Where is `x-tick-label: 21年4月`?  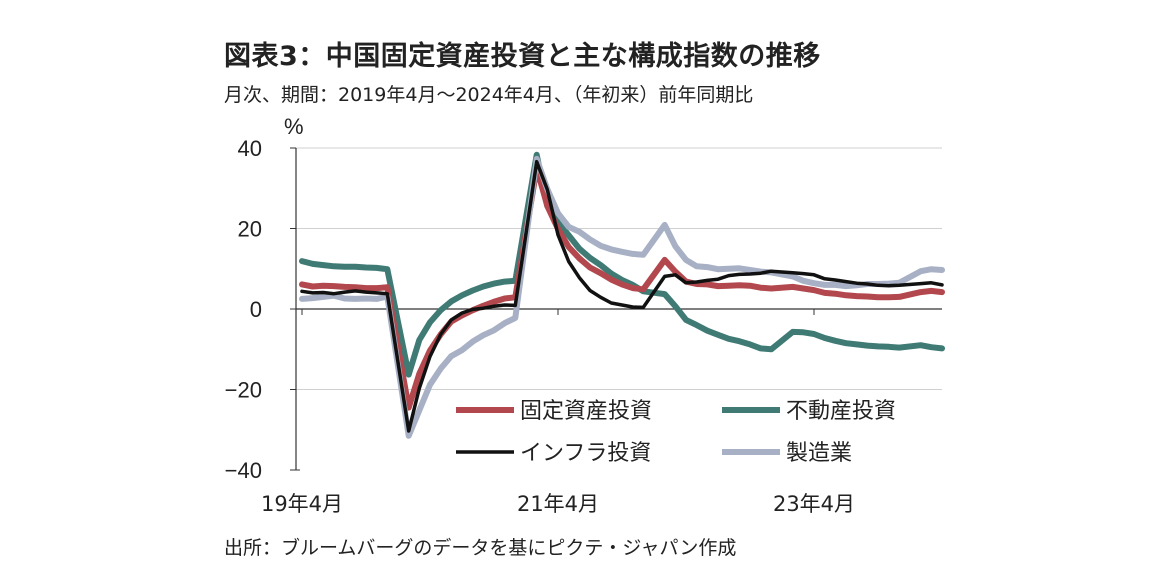 x-tick-label: 21年4月 is located at coordinates (558, 504).